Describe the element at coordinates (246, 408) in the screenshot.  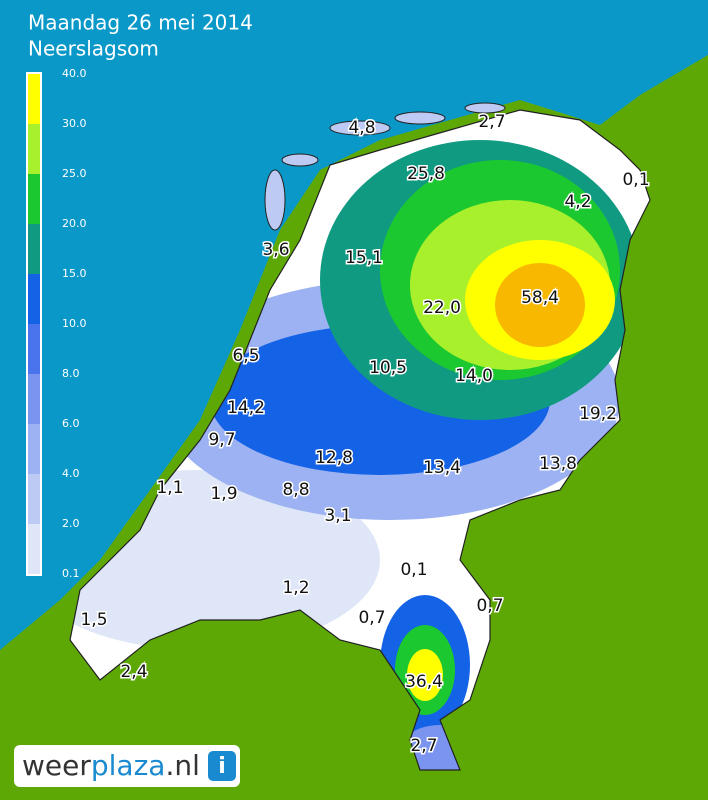
I see `station-value: 14,2` at that location.